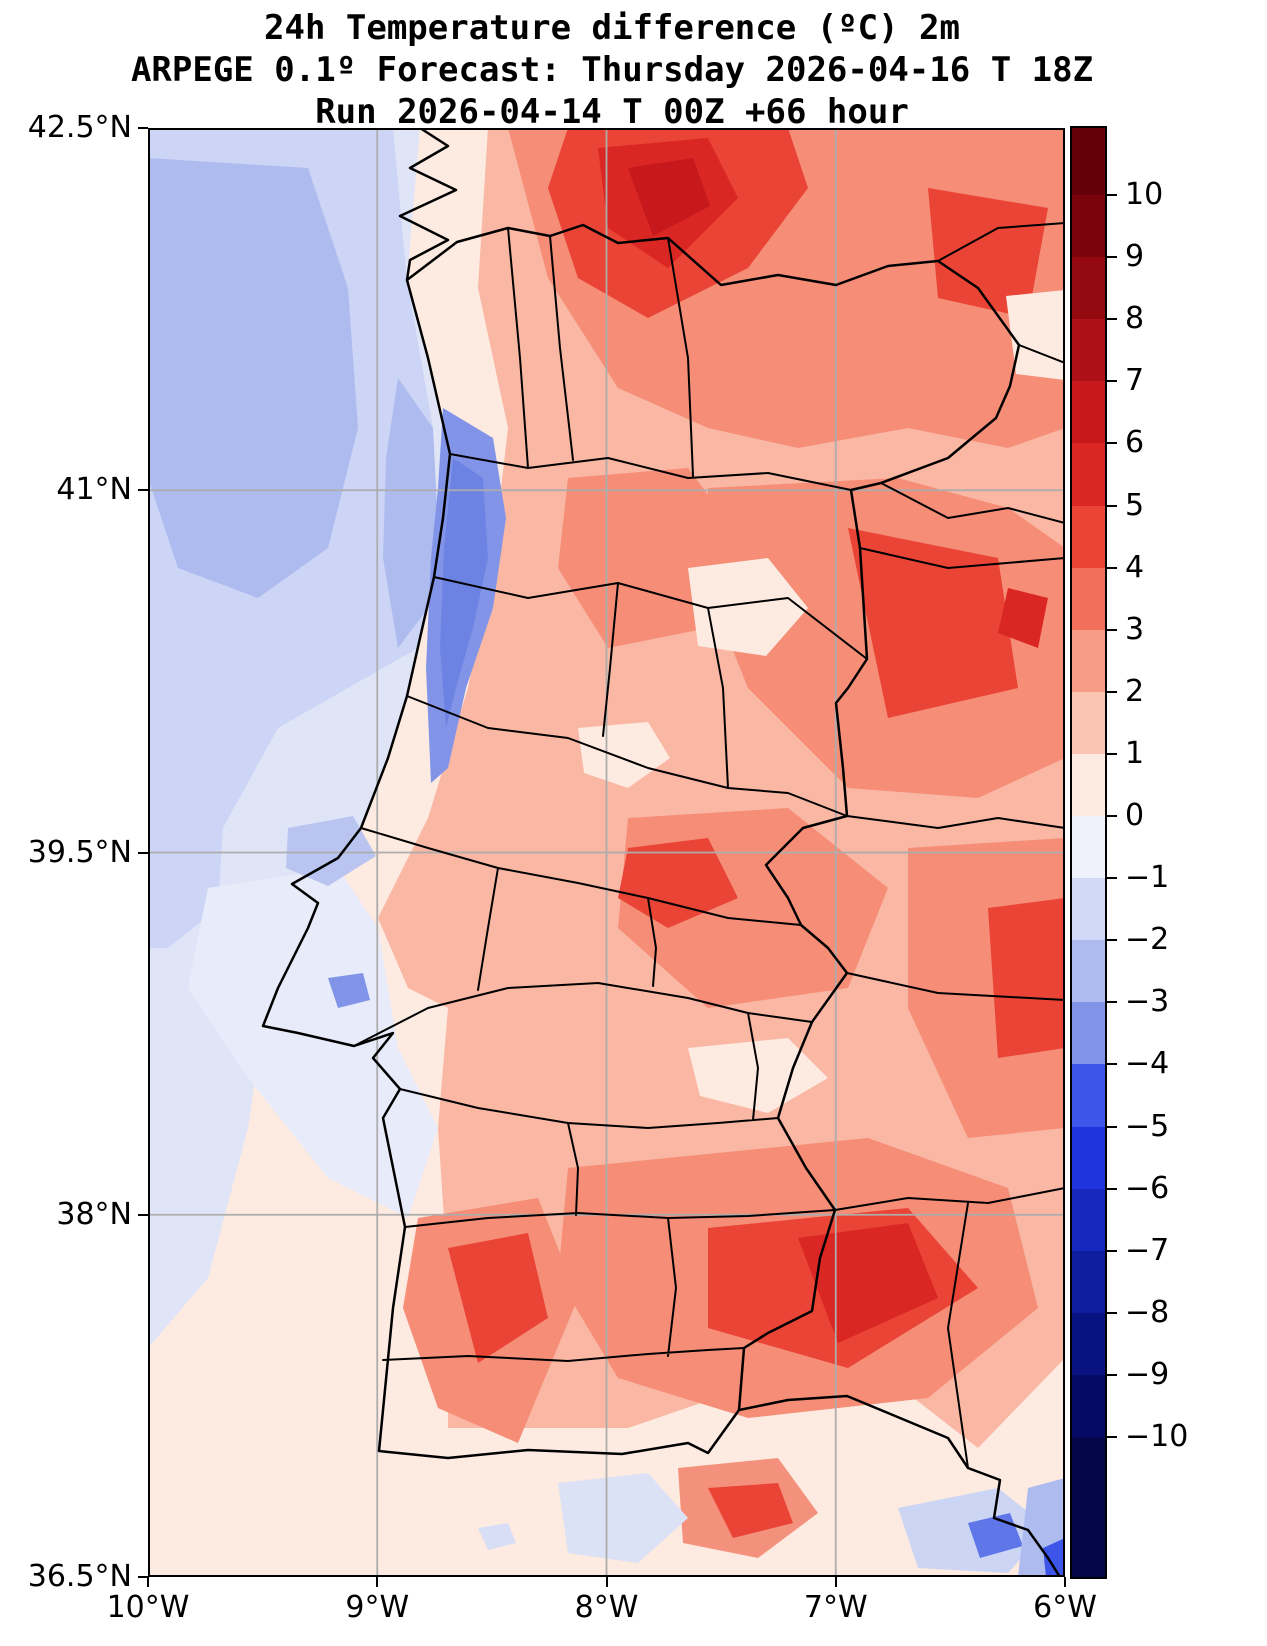 Image resolution: width=1267 pixels, height=1646 pixels. I want to click on colorbar-tick-label: 2, so click(1135, 691).